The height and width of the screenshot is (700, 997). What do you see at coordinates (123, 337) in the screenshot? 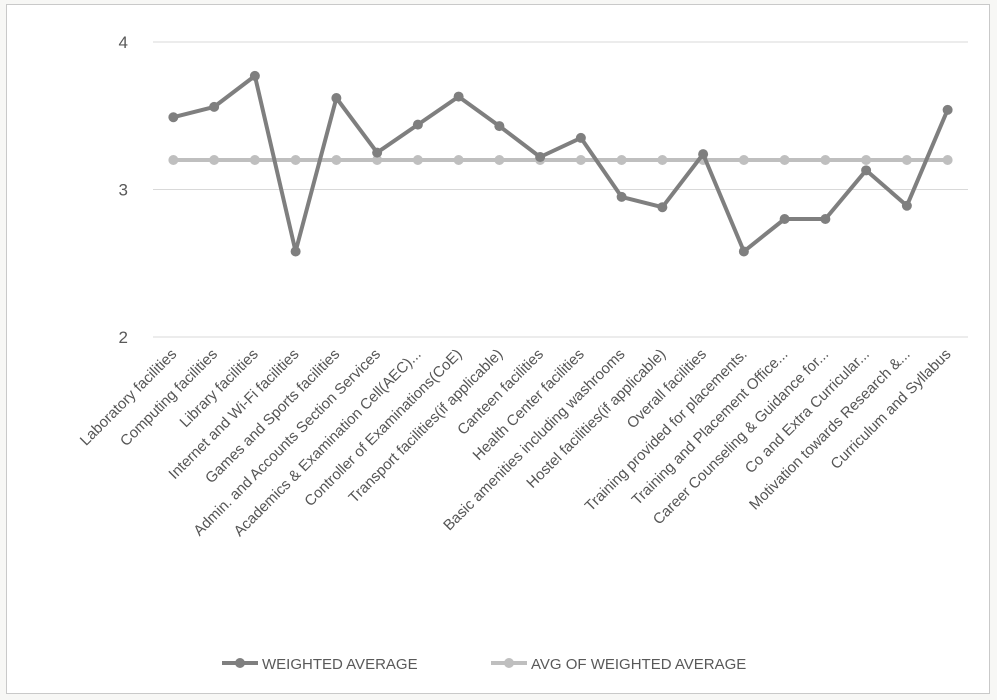
I see `y-tick-label: 2` at bounding box center [123, 337].